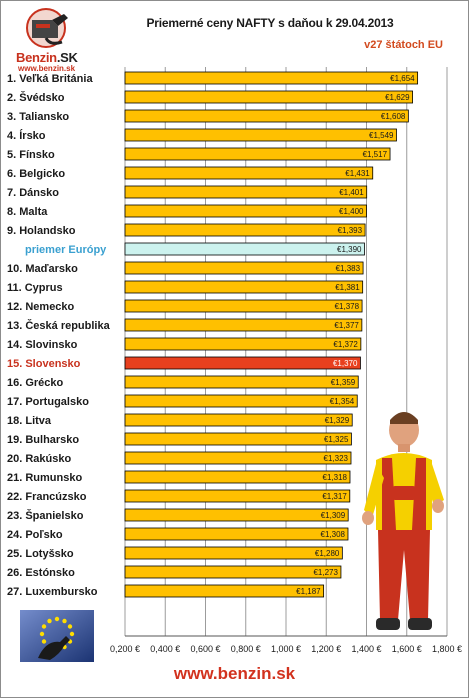 This screenshot has width=469, height=698. What do you see at coordinates (33, 193) in the screenshot?
I see `category-label: 7. Dánsko` at bounding box center [33, 193].